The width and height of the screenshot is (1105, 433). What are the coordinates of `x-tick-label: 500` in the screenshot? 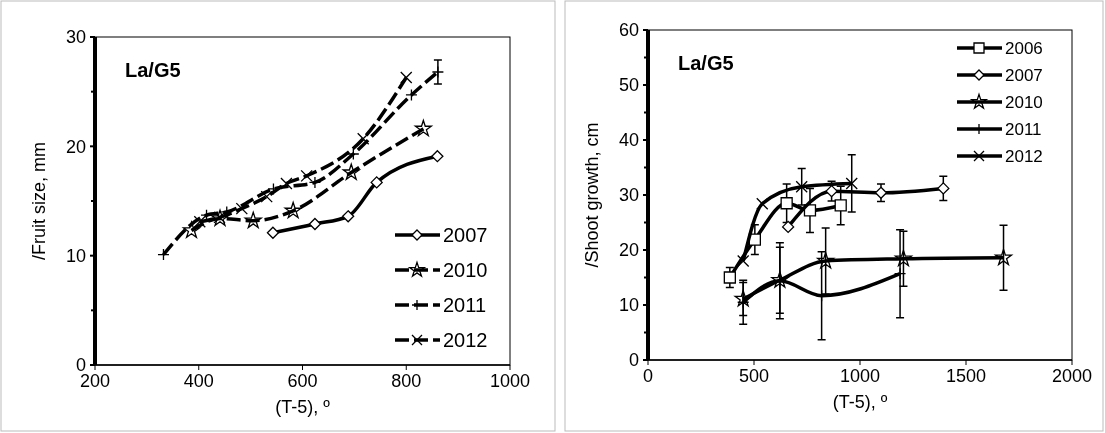 It's located at (754, 376).